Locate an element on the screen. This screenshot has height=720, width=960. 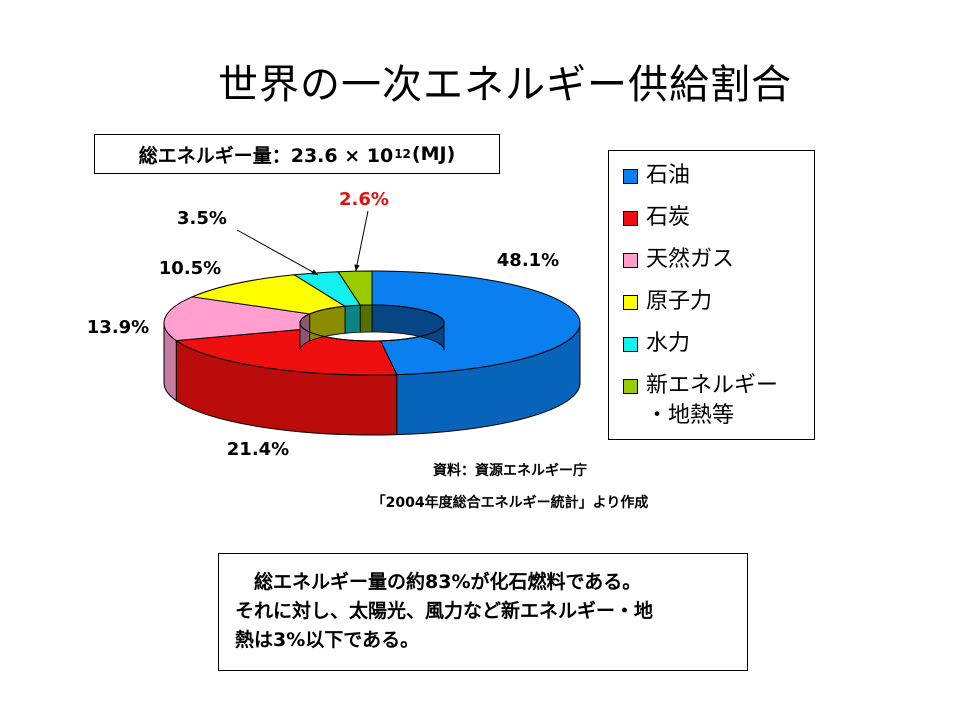
legend-item: 石炭 is located at coordinates (718, 224).